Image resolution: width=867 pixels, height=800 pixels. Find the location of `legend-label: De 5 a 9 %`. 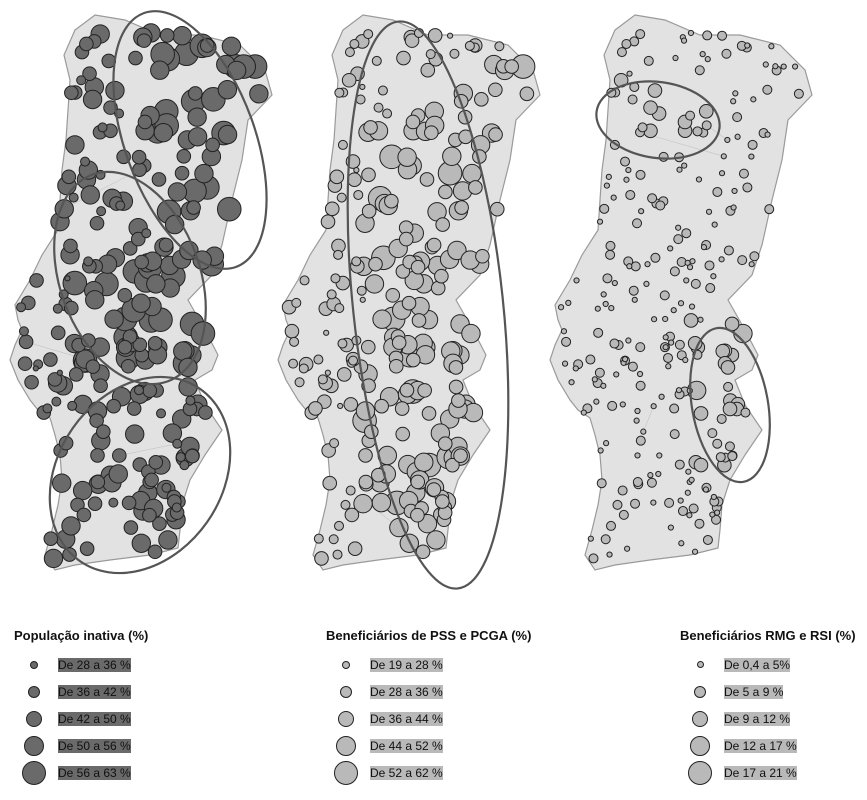

legend-label: De 5 a 9 % is located at coordinates (754, 691).